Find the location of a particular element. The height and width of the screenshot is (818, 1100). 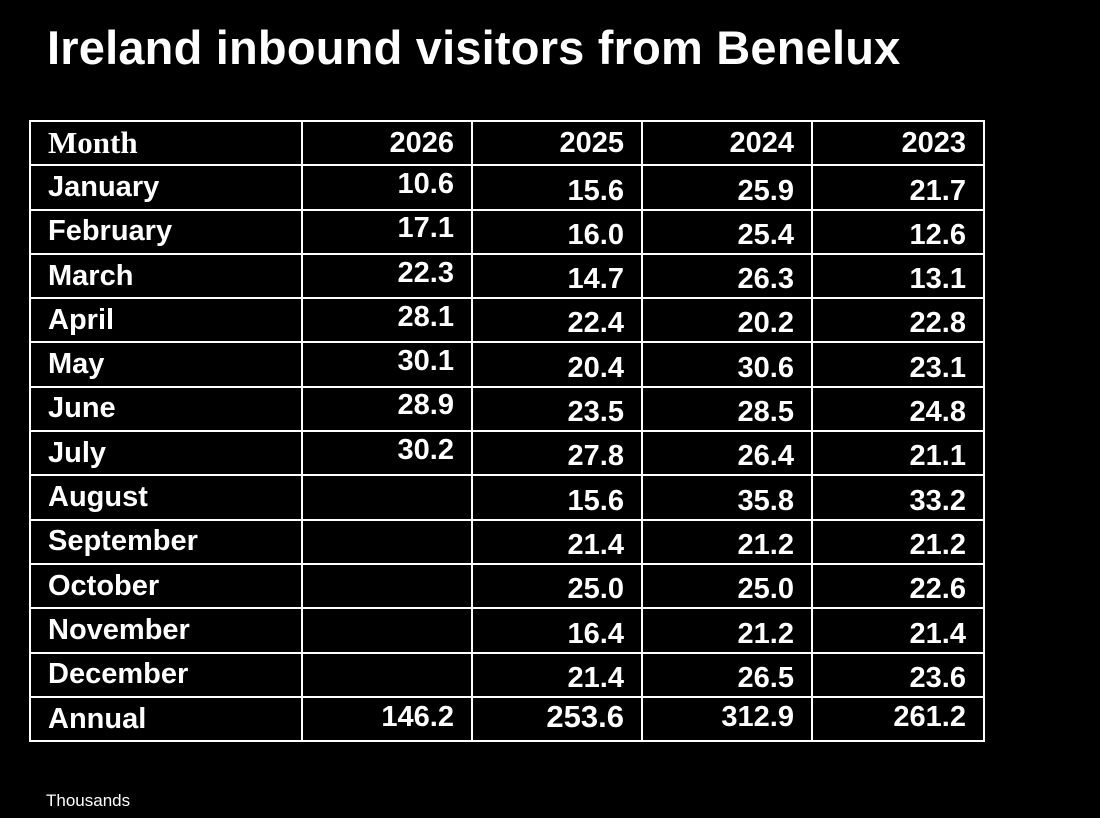

table-row: May 30.1 20.4 30.6 23.1 is located at coordinates (507, 364).